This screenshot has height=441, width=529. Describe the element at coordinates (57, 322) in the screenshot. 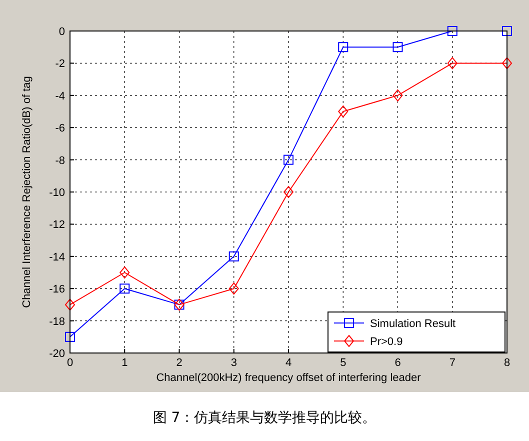

I see `y-tick-label: -18` at that location.